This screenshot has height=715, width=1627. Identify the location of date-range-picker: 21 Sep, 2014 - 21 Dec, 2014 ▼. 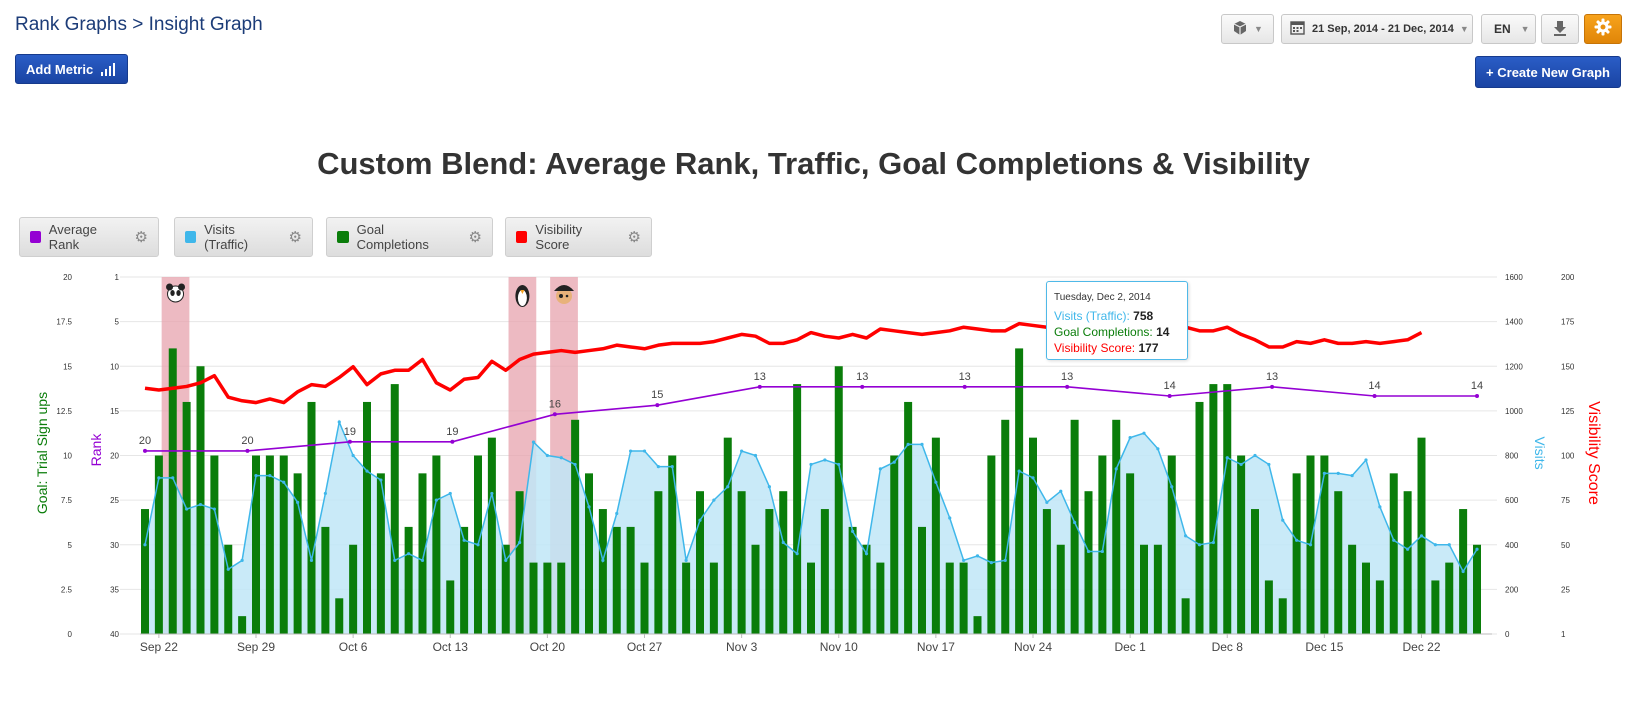
(1377, 29).